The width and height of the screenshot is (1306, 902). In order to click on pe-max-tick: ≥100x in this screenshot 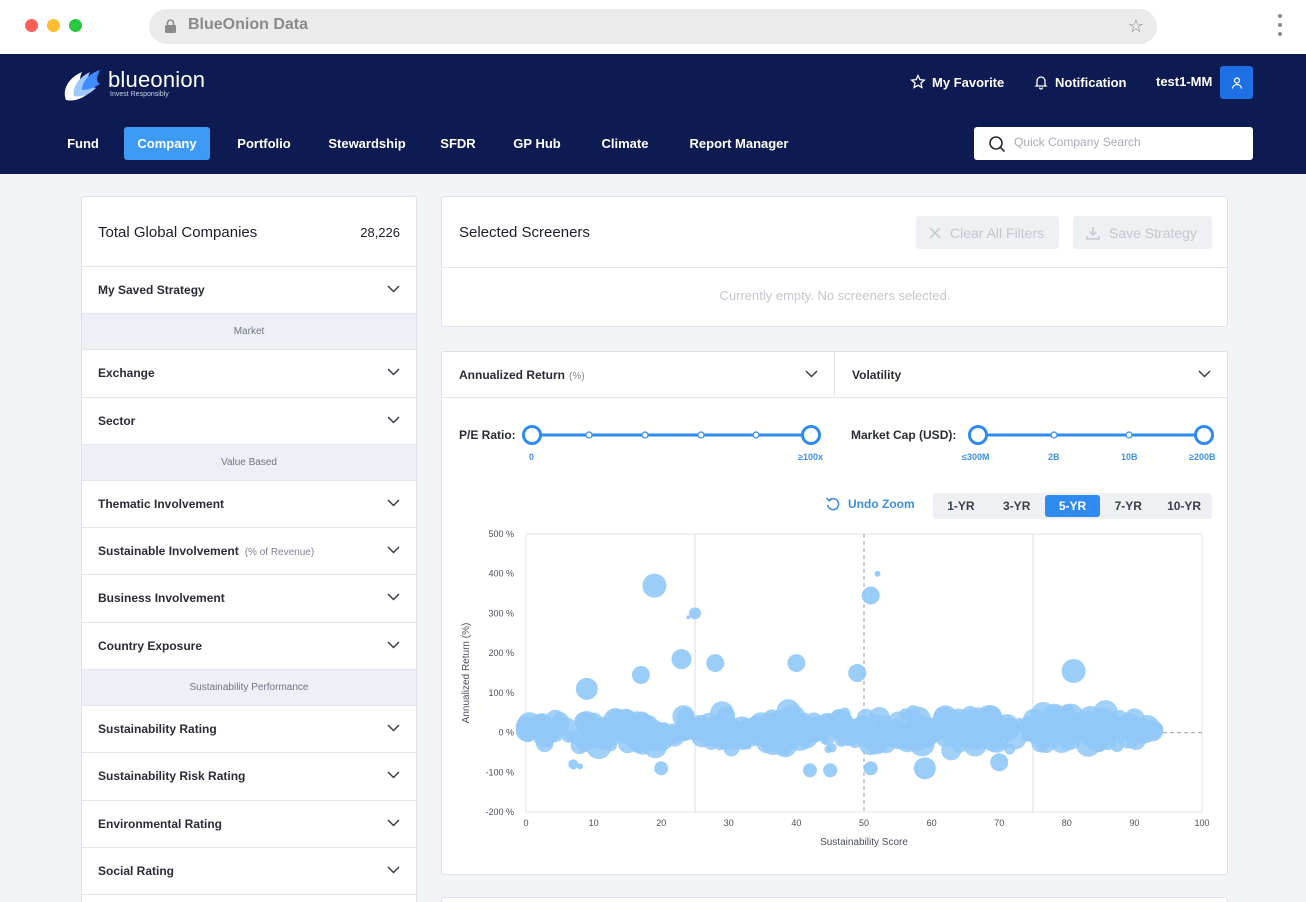, I will do `click(810, 457)`.